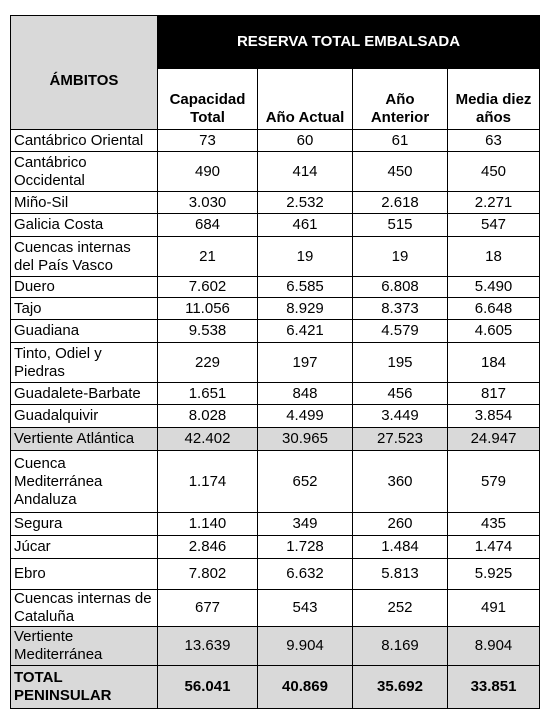 This screenshot has width=560, height=721. I want to click on value-cell: 2.846, so click(207, 547).